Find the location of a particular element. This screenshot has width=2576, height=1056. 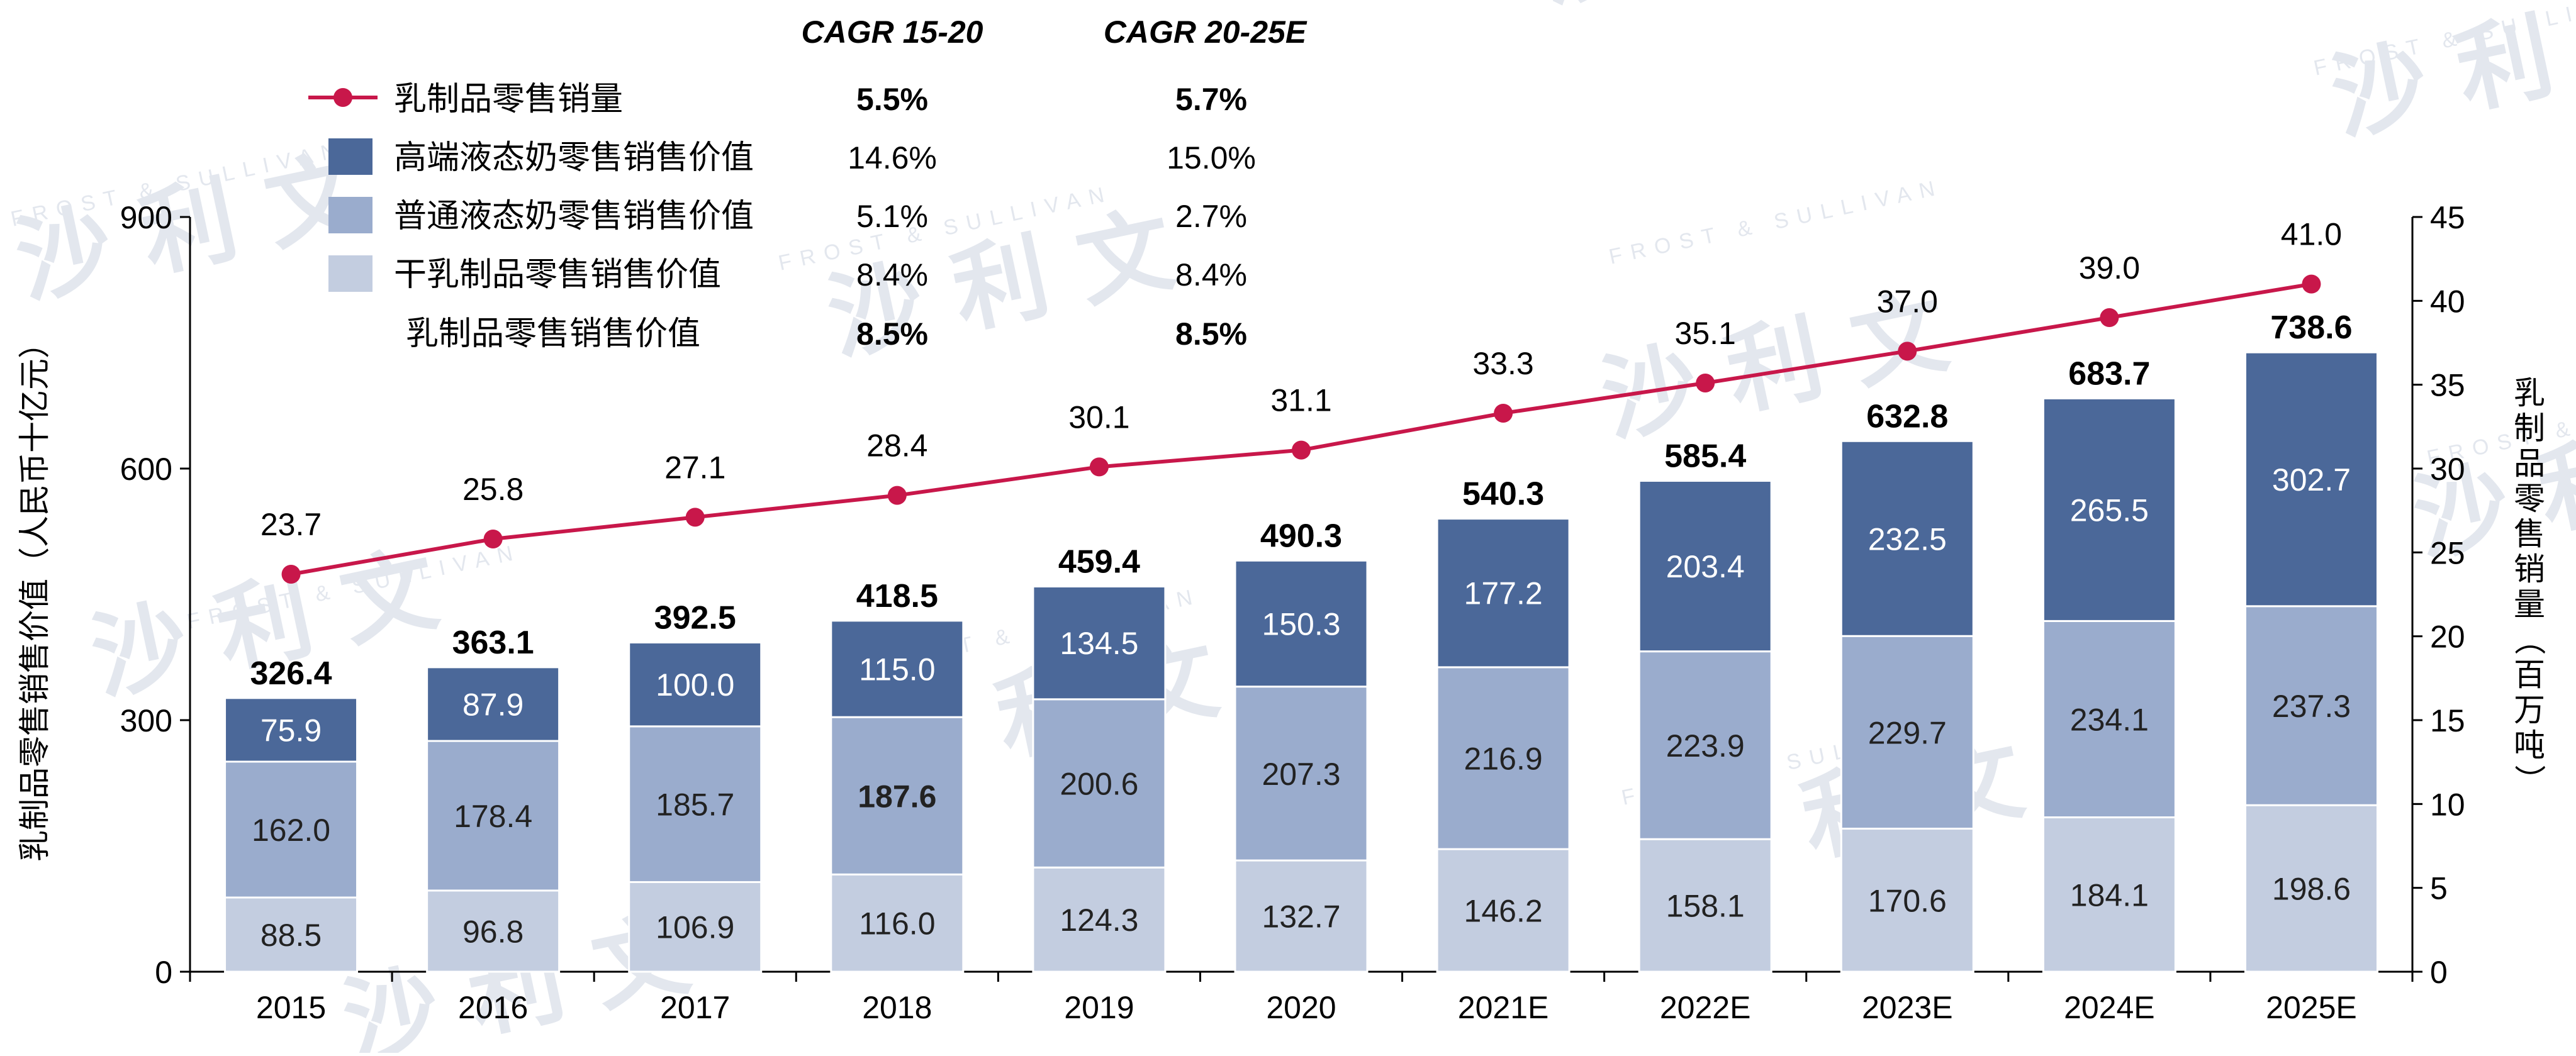

y-axis-title: 乳制品零售销售价值（人民币十亿元） is located at coordinates (34, 594).